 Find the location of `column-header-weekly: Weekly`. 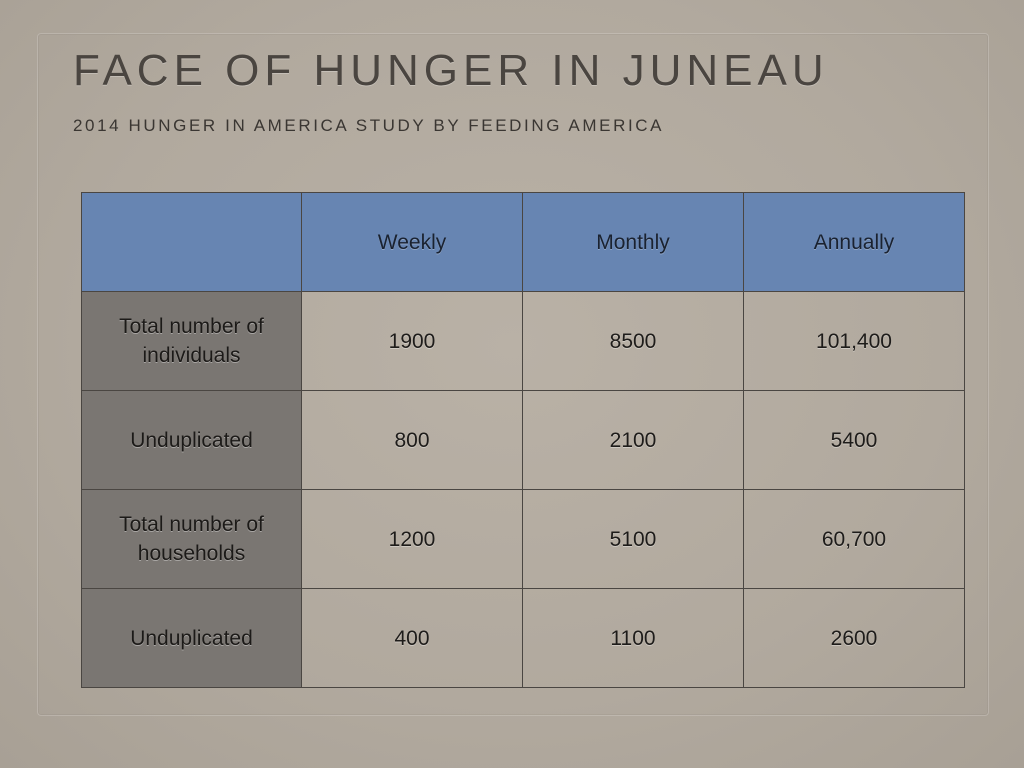

column-header-weekly: Weekly is located at coordinates (412, 242).